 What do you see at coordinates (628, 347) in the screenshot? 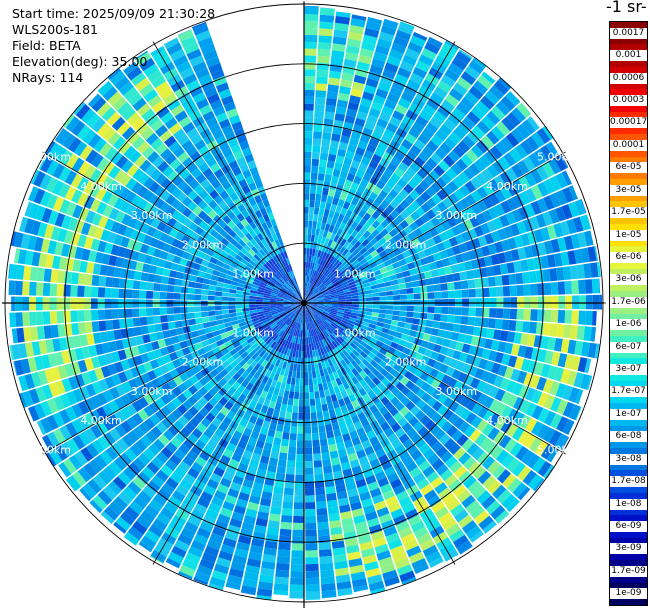
I see `colorbar-label: 6e-07` at bounding box center [628, 347].